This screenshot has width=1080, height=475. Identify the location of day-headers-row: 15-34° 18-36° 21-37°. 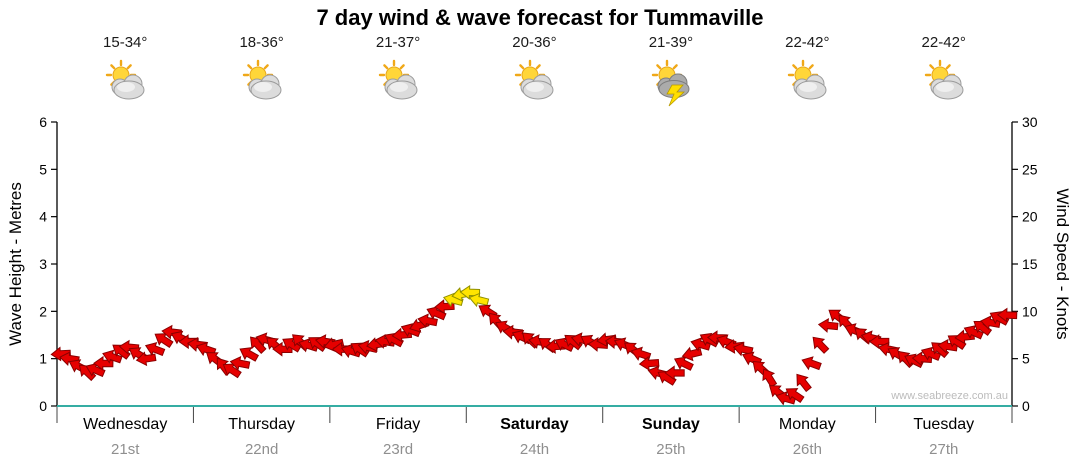
(534, 73).